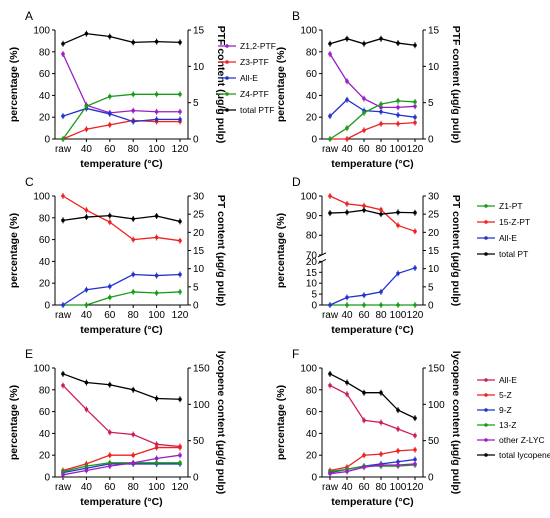 The height and width of the screenshot is (518, 550). Describe the element at coordinates (41, 197) in the screenshot. I see `left-tick-label: 100` at that location.